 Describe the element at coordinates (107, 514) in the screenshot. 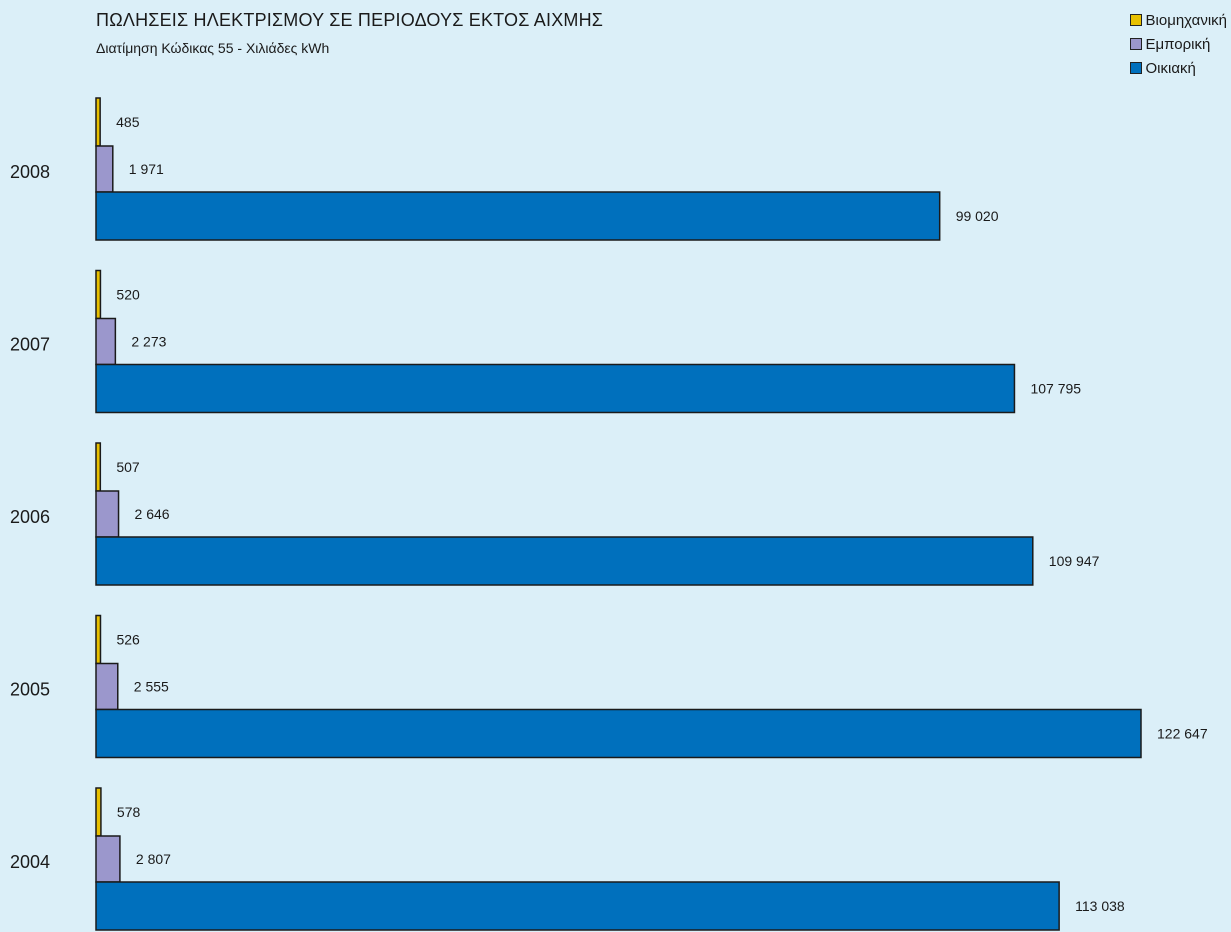

I see `bar-commercial-2006` at that location.